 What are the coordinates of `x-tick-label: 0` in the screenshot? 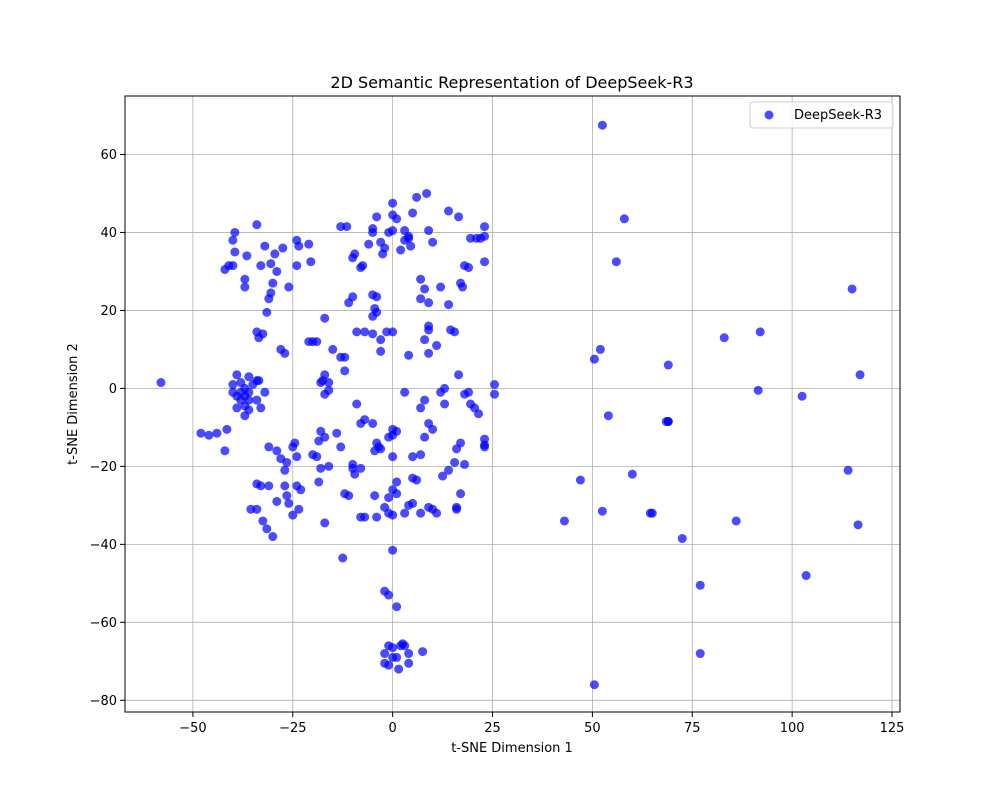 It's located at (393, 728).